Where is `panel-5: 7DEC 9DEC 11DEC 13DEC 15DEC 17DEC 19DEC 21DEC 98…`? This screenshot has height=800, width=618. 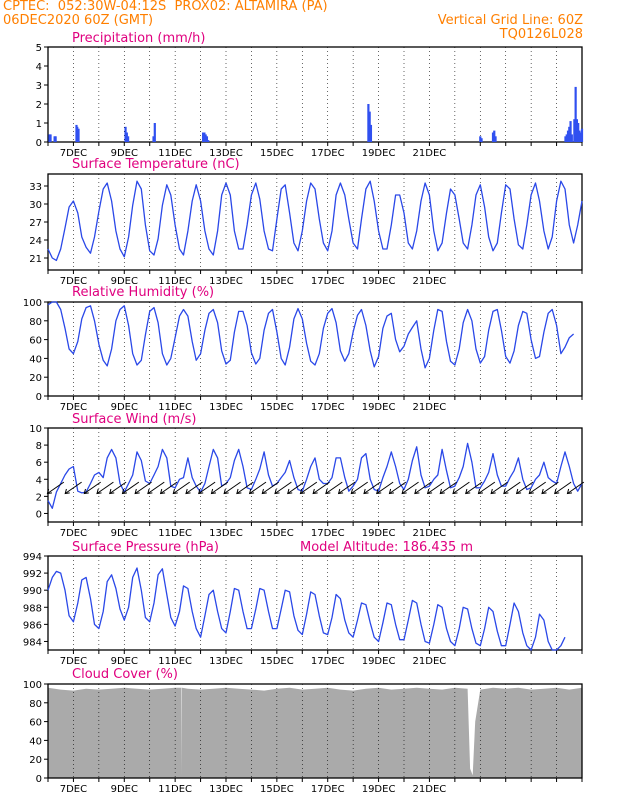
panel-5: 7DEC 9DEC 11DEC 13DEC 15DEC 17DEC 19DEC 21DEC 98… is located at coordinates (303, 603).